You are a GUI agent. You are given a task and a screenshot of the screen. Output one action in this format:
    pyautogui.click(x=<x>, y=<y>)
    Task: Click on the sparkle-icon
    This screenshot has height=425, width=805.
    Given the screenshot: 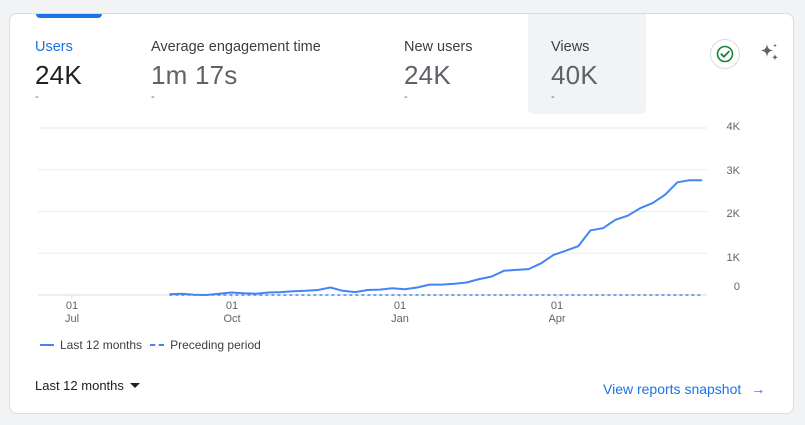 What is the action you would take?
    pyautogui.click(x=769, y=52)
    